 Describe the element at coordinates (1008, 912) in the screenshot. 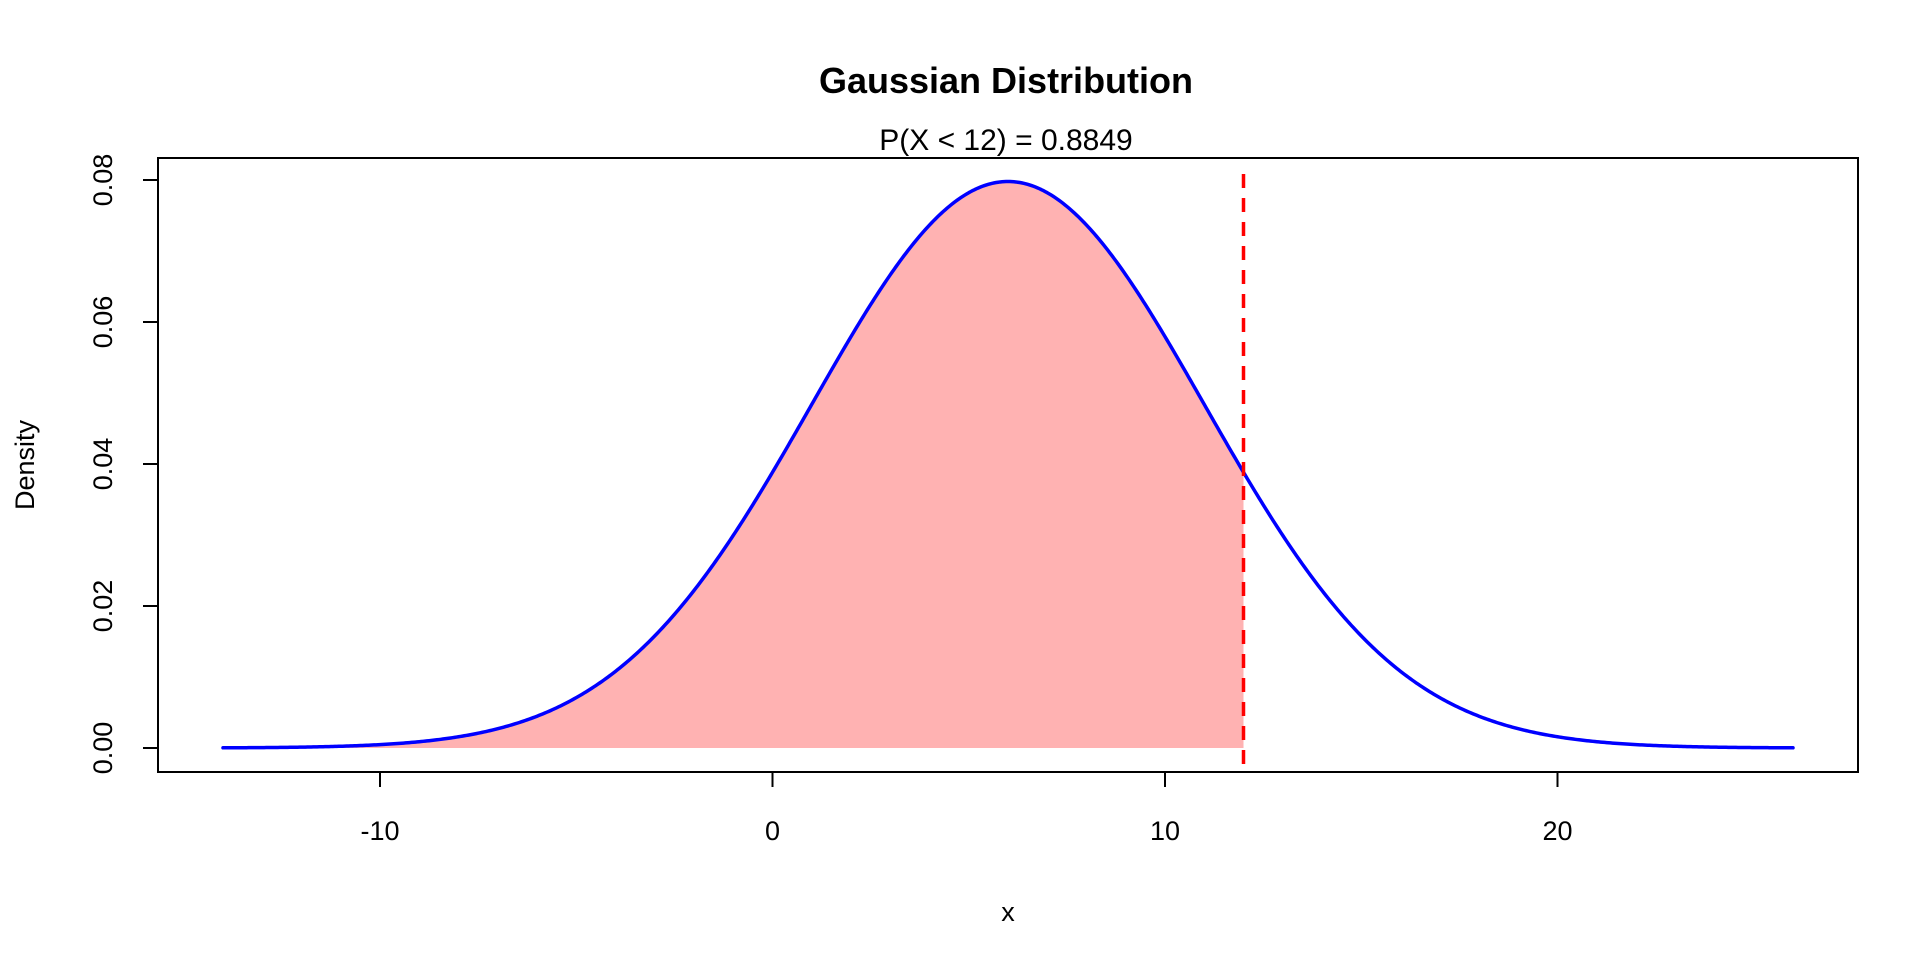

I see `x-axis-label: x` at that location.